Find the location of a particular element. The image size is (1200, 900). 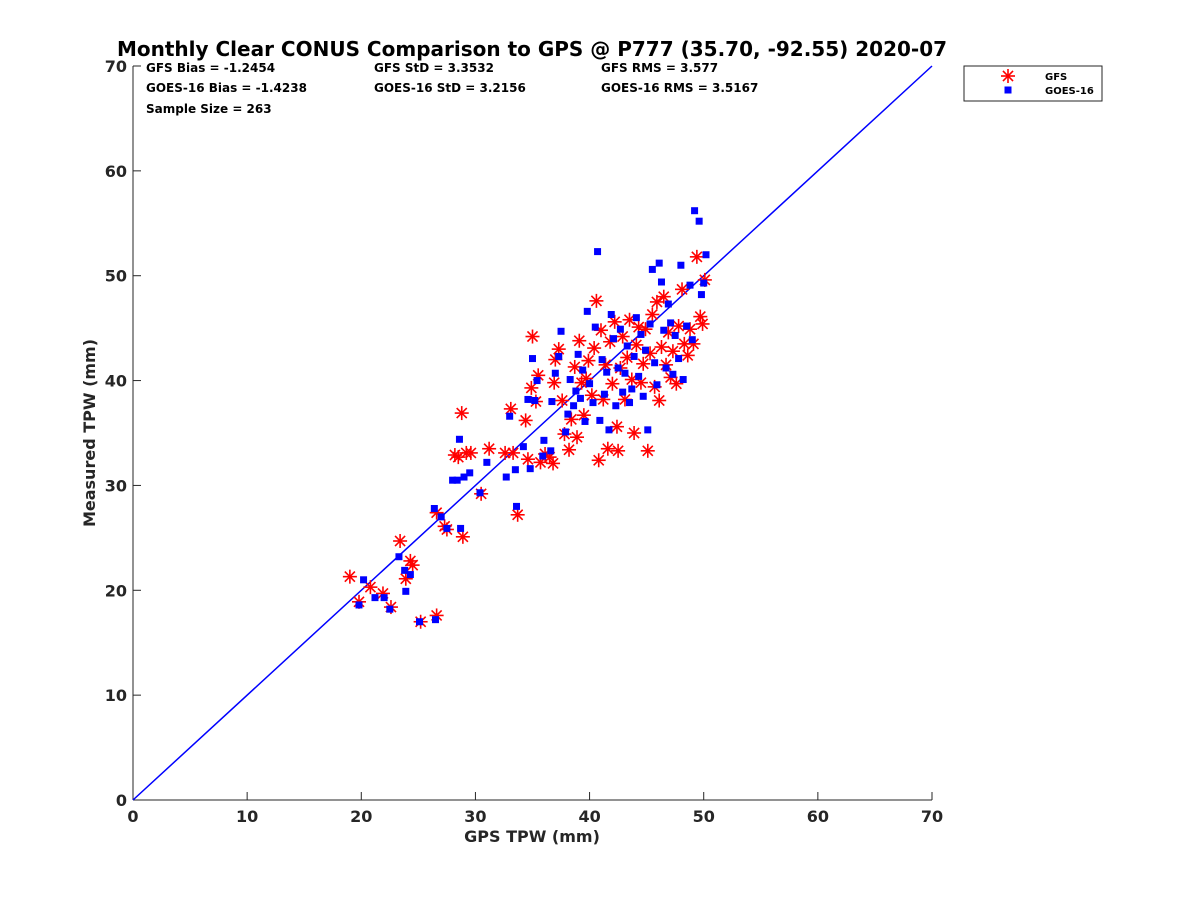

stat-text: GOES-16 StD = 3.2156 is located at coordinates (450, 88).